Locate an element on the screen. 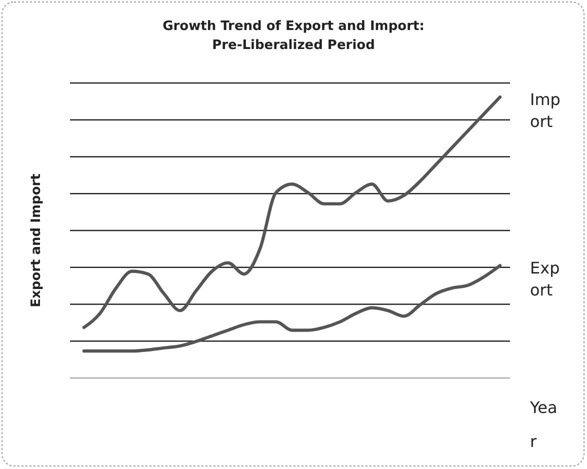  series-label: Import is located at coordinates (545, 111).